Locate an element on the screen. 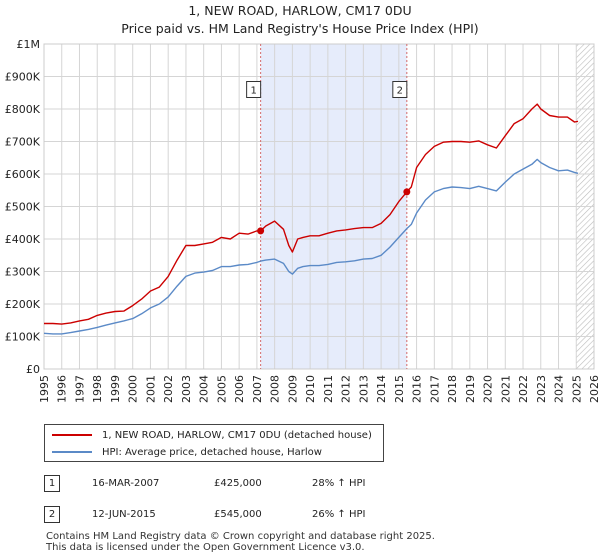 This screenshot has width=600, height=560. y-tick-label: £800K is located at coordinates (23, 109).